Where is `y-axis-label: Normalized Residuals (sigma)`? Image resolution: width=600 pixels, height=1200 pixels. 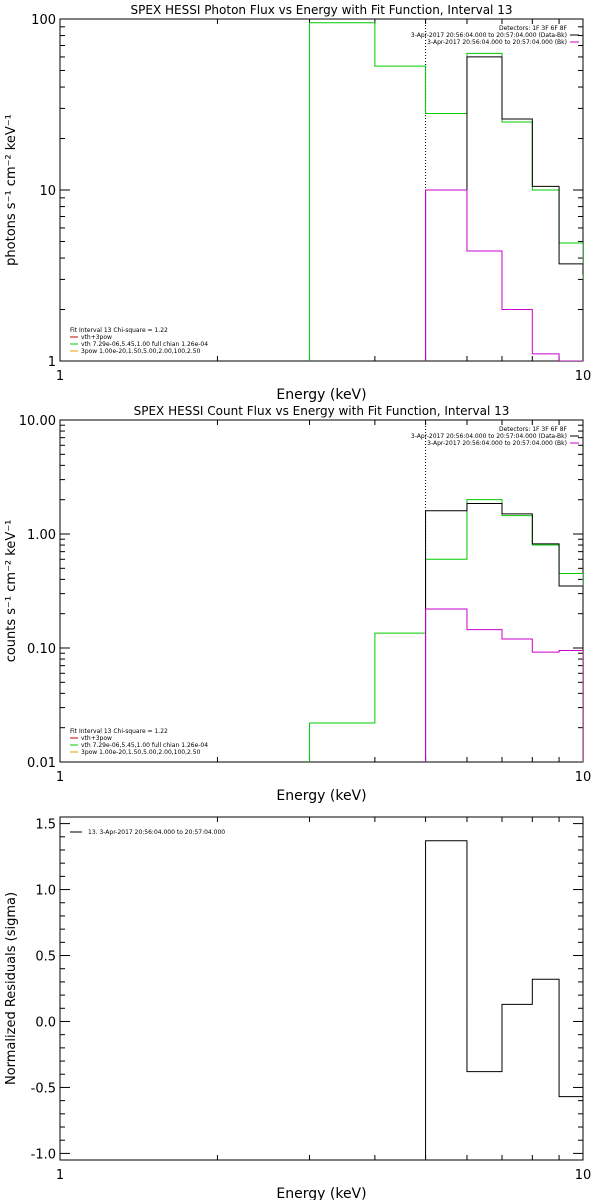 y-axis-label: Normalized Residuals (sigma) is located at coordinates (11, 988).